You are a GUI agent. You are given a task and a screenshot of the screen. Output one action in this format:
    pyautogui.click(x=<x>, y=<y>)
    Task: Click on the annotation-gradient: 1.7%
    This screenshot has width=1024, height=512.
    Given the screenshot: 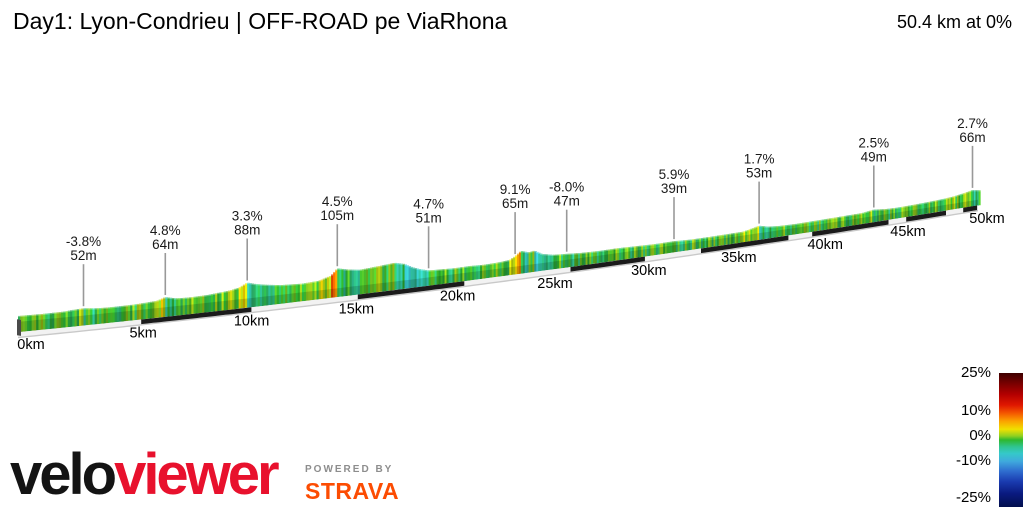 What is the action you would take?
    pyautogui.click(x=759, y=159)
    